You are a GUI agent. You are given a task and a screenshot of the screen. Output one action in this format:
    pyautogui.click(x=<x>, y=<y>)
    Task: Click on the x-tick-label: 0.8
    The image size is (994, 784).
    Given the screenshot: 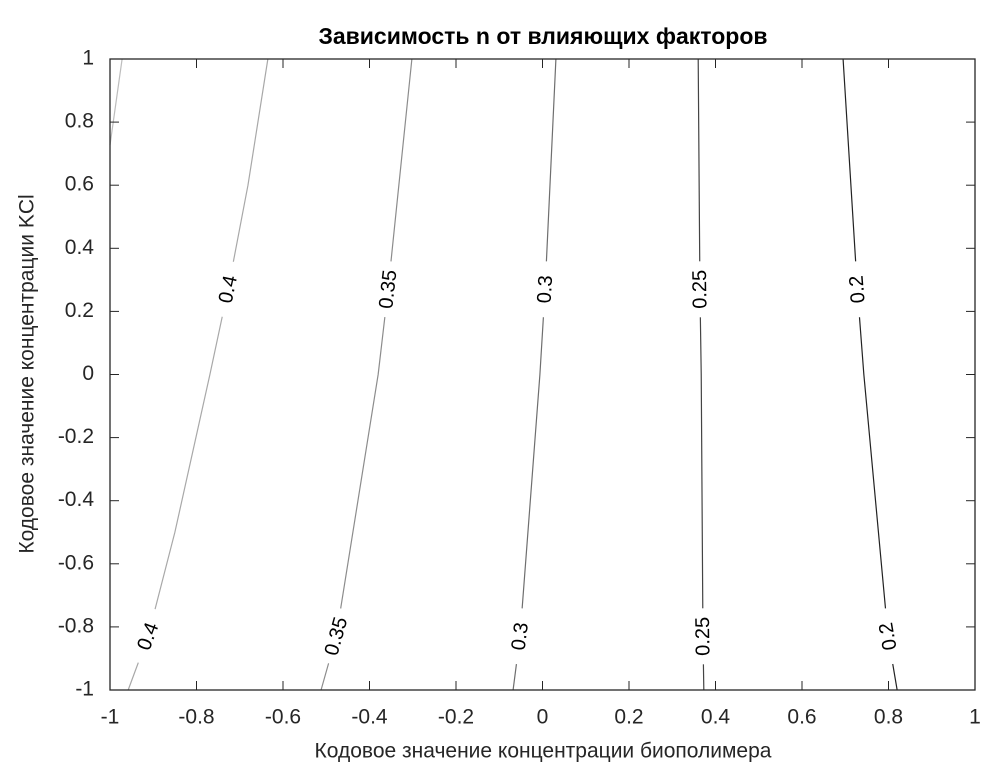 What is the action you would take?
    pyautogui.click(x=888, y=717)
    